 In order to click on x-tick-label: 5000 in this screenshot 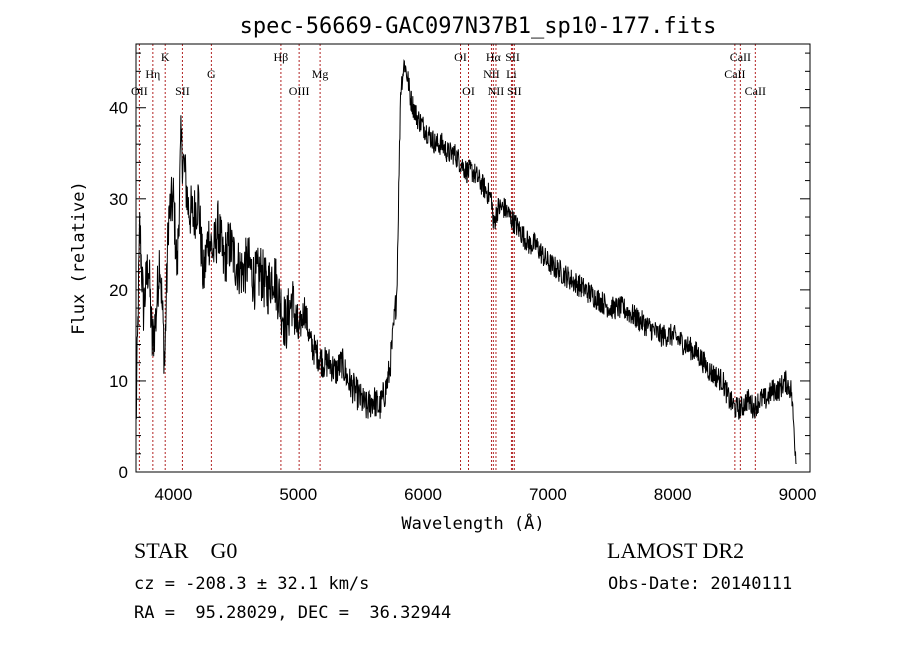, I will do `click(298, 494)`.